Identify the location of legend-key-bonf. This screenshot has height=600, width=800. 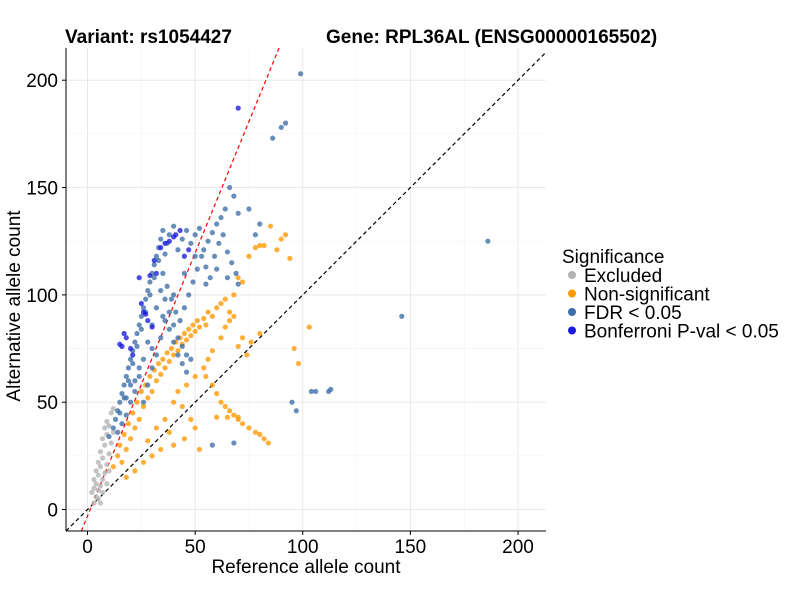
(572, 330).